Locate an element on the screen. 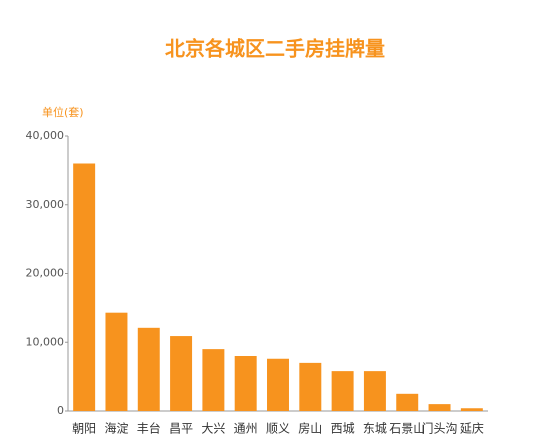 The height and width of the screenshot is (440, 550). x-tick-label: 昌平 is located at coordinates (181, 429).